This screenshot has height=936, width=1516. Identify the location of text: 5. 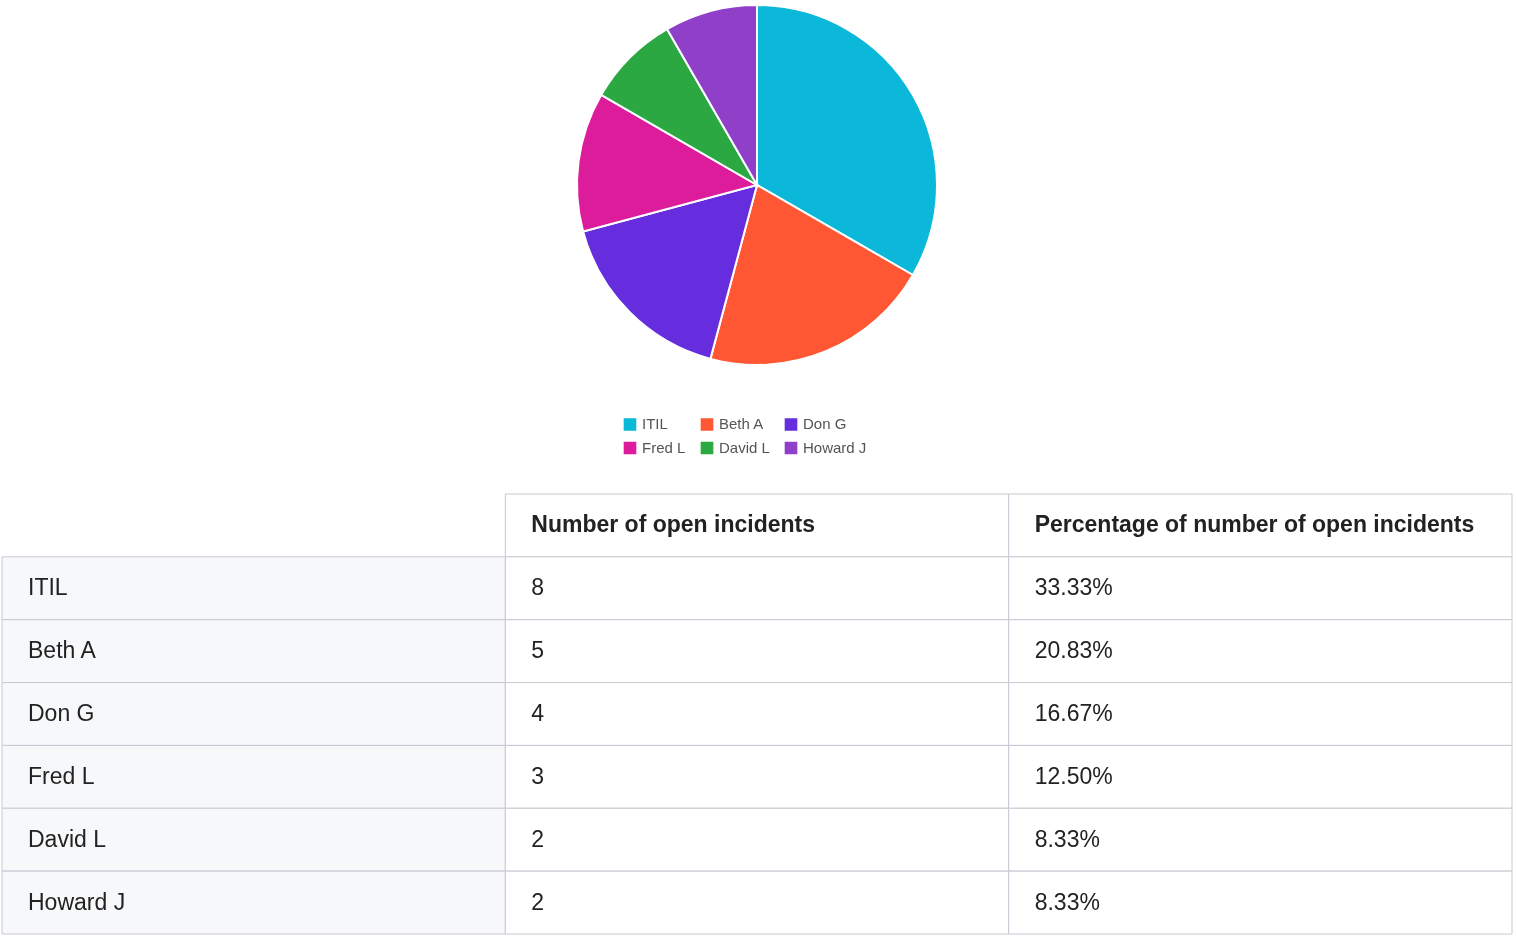
(538, 650).